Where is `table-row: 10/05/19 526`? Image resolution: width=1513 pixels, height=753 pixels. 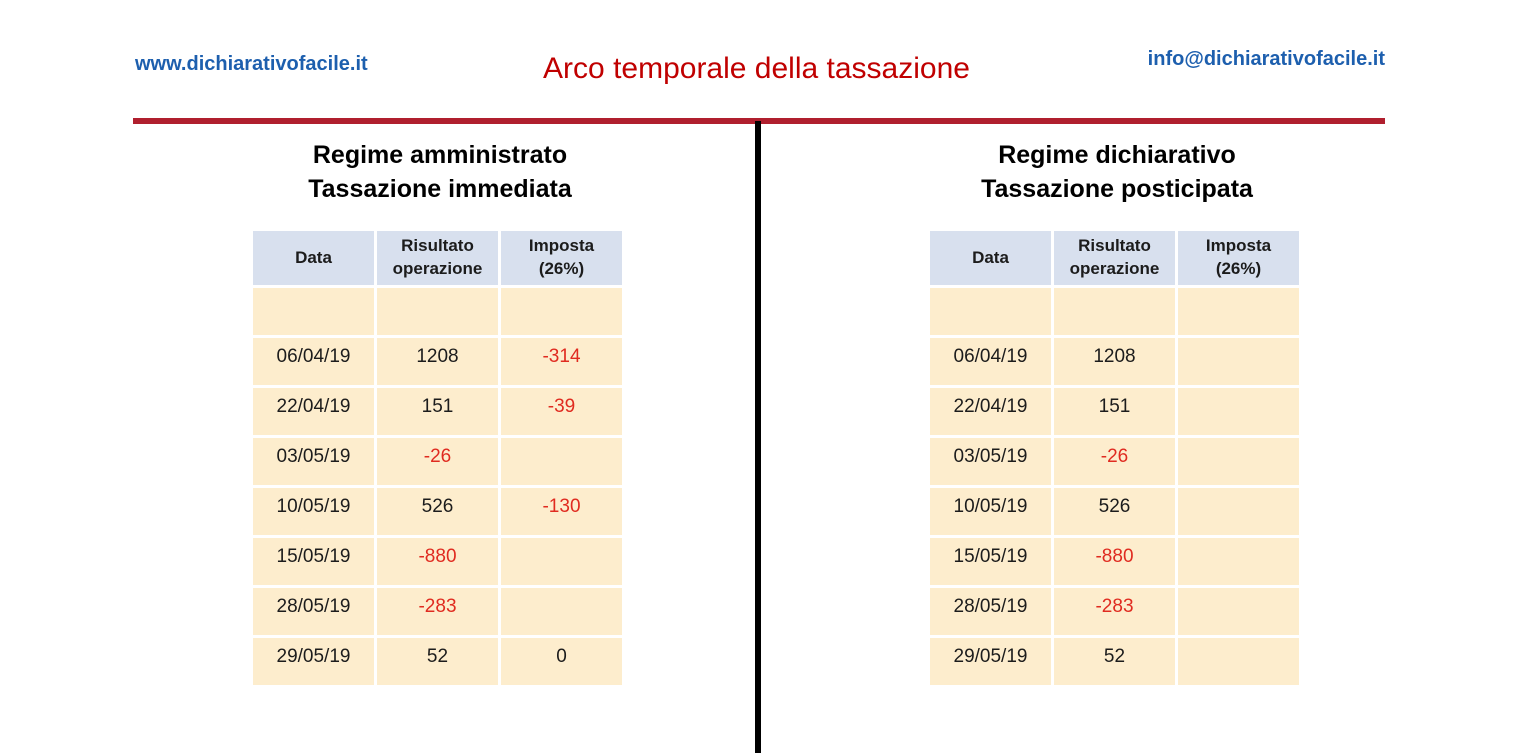 table-row: 10/05/19 526 is located at coordinates (1114, 511).